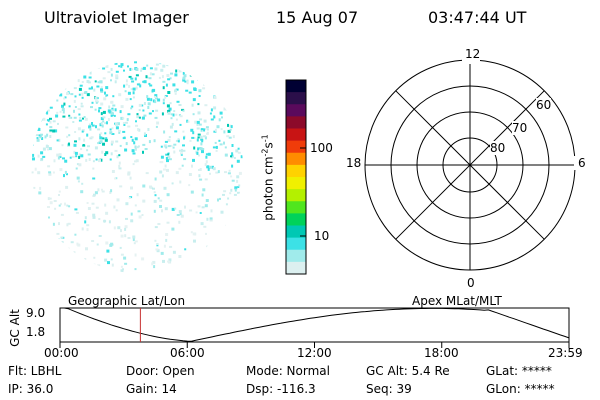 The height and width of the screenshot is (400, 600). I want to click on status-mode: Mode: Normal, so click(288, 371).